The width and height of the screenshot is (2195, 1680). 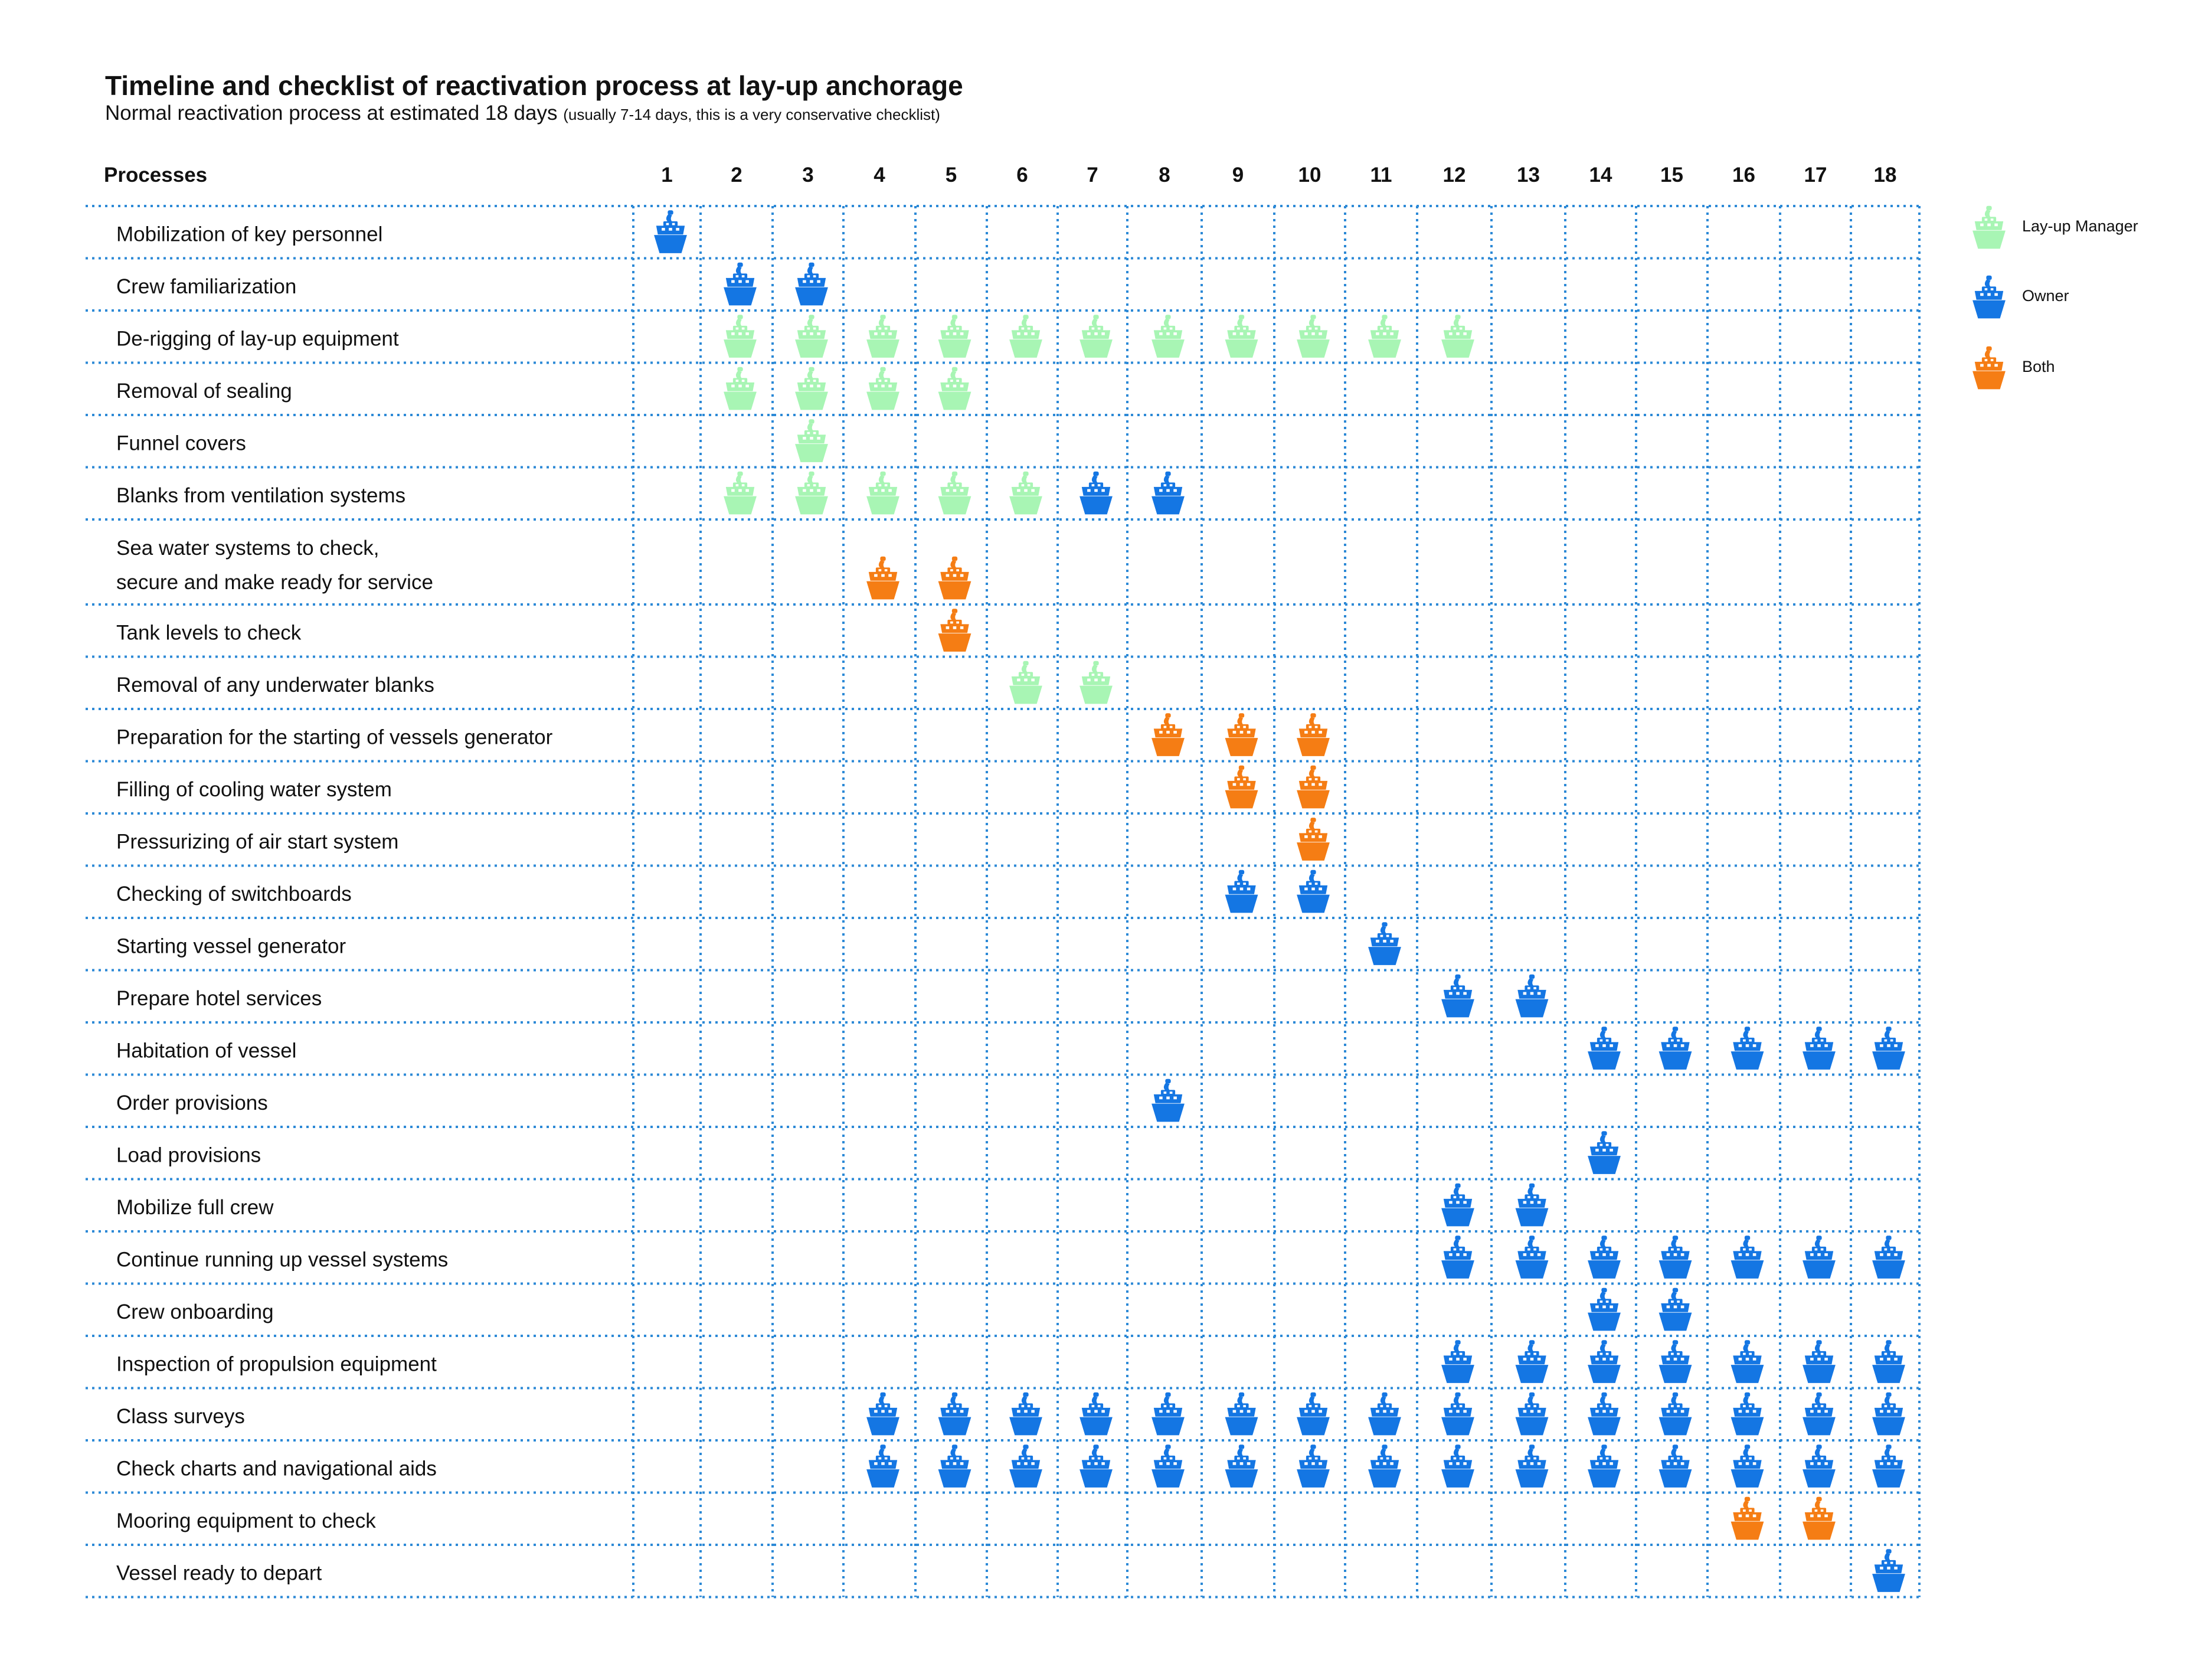 What do you see at coordinates (260, 495) in the screenshot?
I see `process-label: Blanks from ventilation systems` at bounding box center [260, 495].